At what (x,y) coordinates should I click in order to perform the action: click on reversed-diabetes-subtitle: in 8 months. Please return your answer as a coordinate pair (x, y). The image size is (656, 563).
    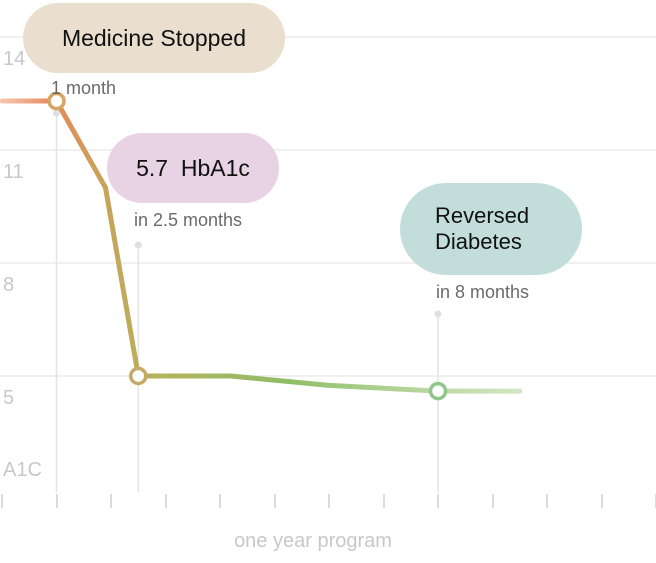
    Looking at the image, I should click on (483, 292).